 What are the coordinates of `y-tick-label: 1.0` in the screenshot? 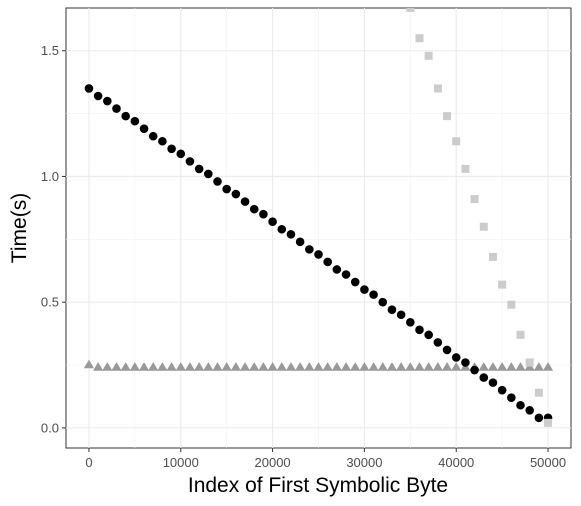 It's located at (50, 176).